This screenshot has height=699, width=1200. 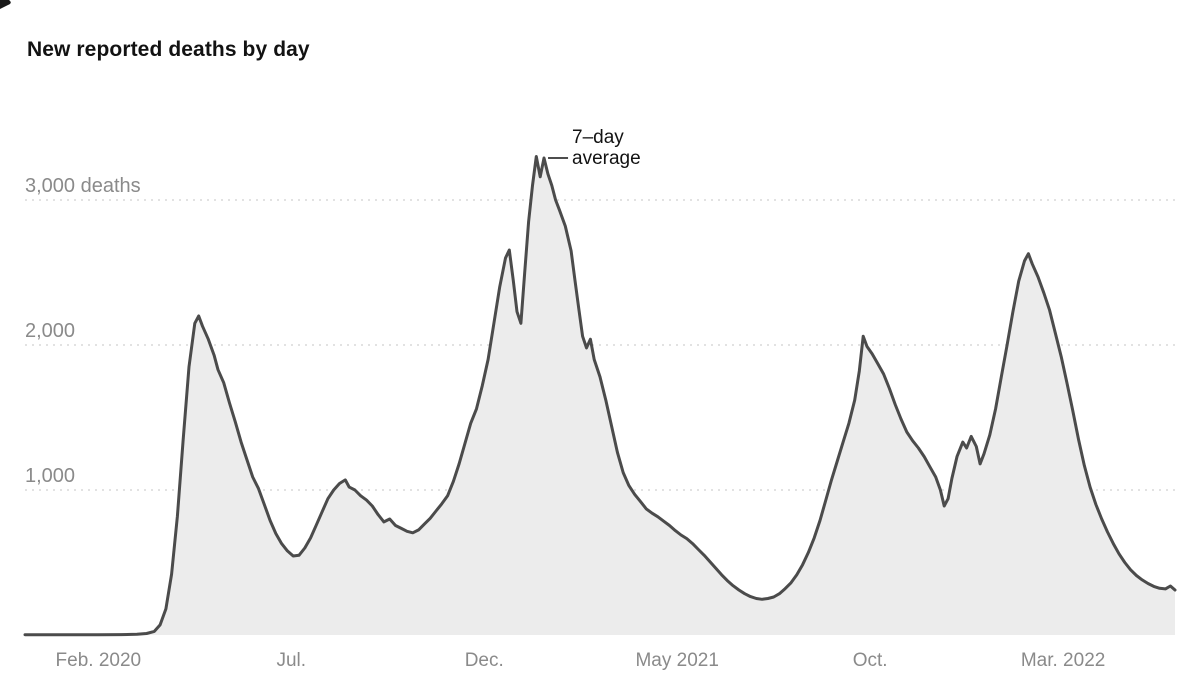 What do you see at coordinates (1063, 660) in the screenshot?
I see `x-axis-label: Mar. 2022` at bounding box center [1063, 660].